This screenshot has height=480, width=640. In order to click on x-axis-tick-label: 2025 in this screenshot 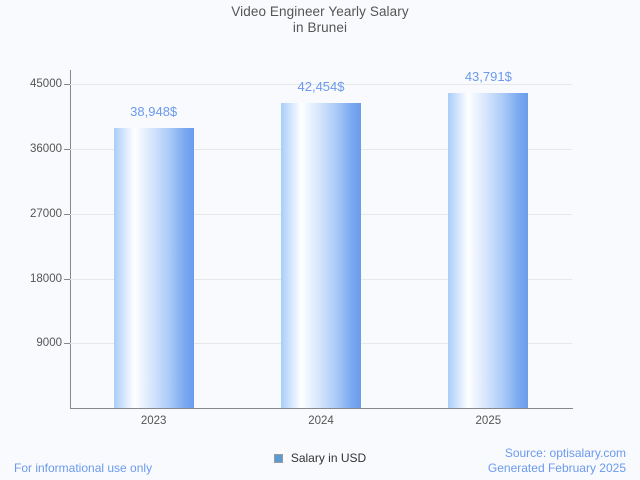, I will do `click(488, 421)`.